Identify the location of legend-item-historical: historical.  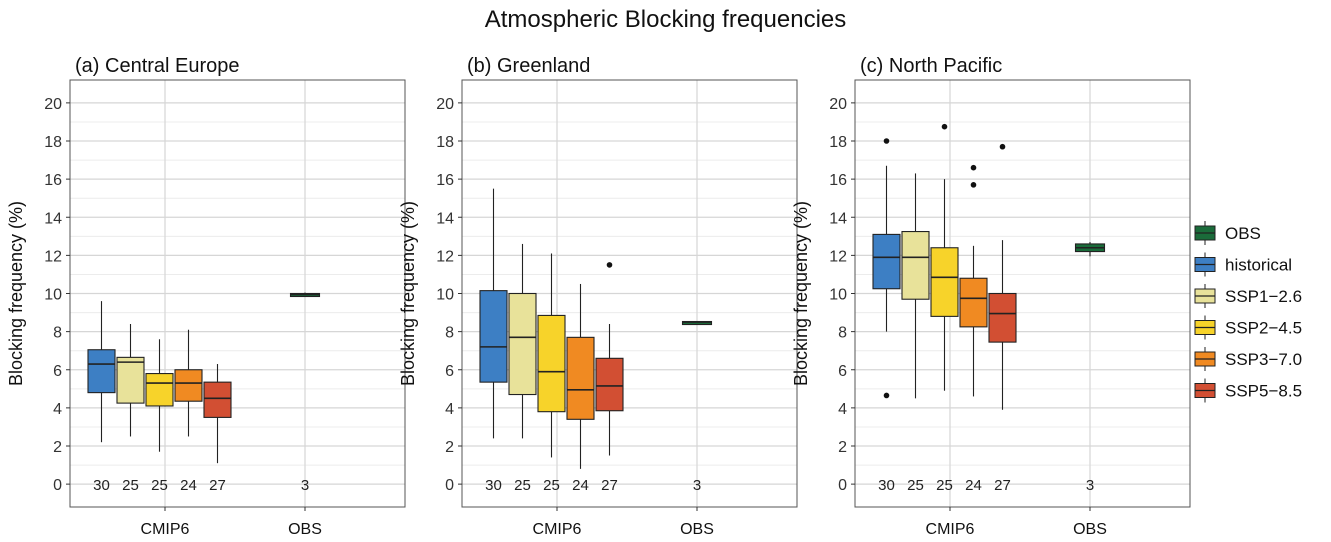
(1243, 264).